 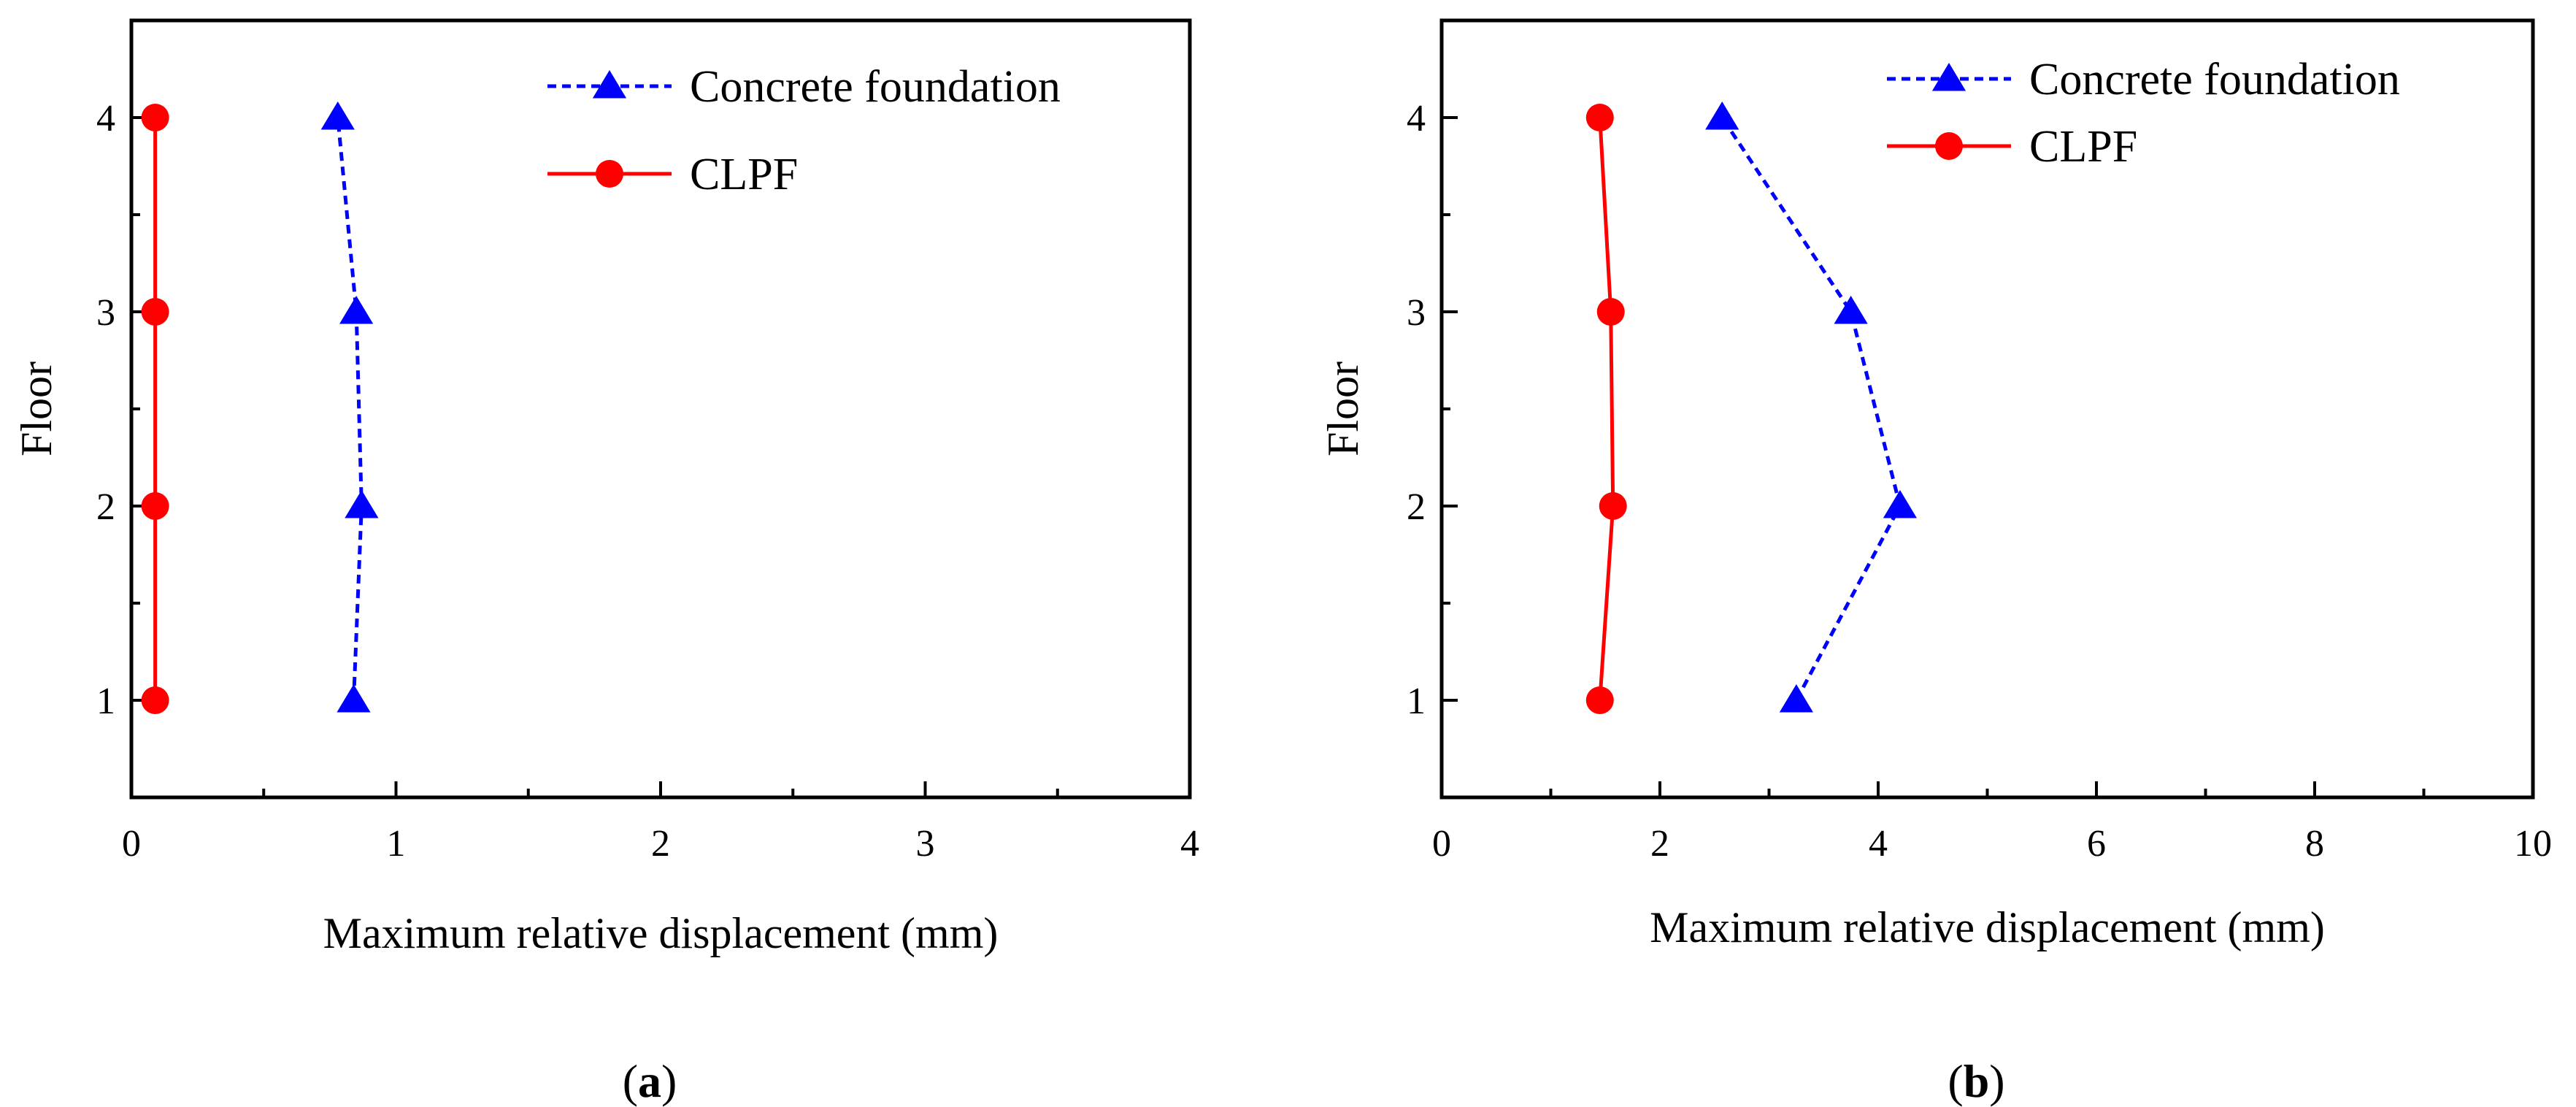 What do you see at coordinates (2096, 844) in the screenshot?
I see `x-tick-label: 6` at bounding box center [2096, 844].